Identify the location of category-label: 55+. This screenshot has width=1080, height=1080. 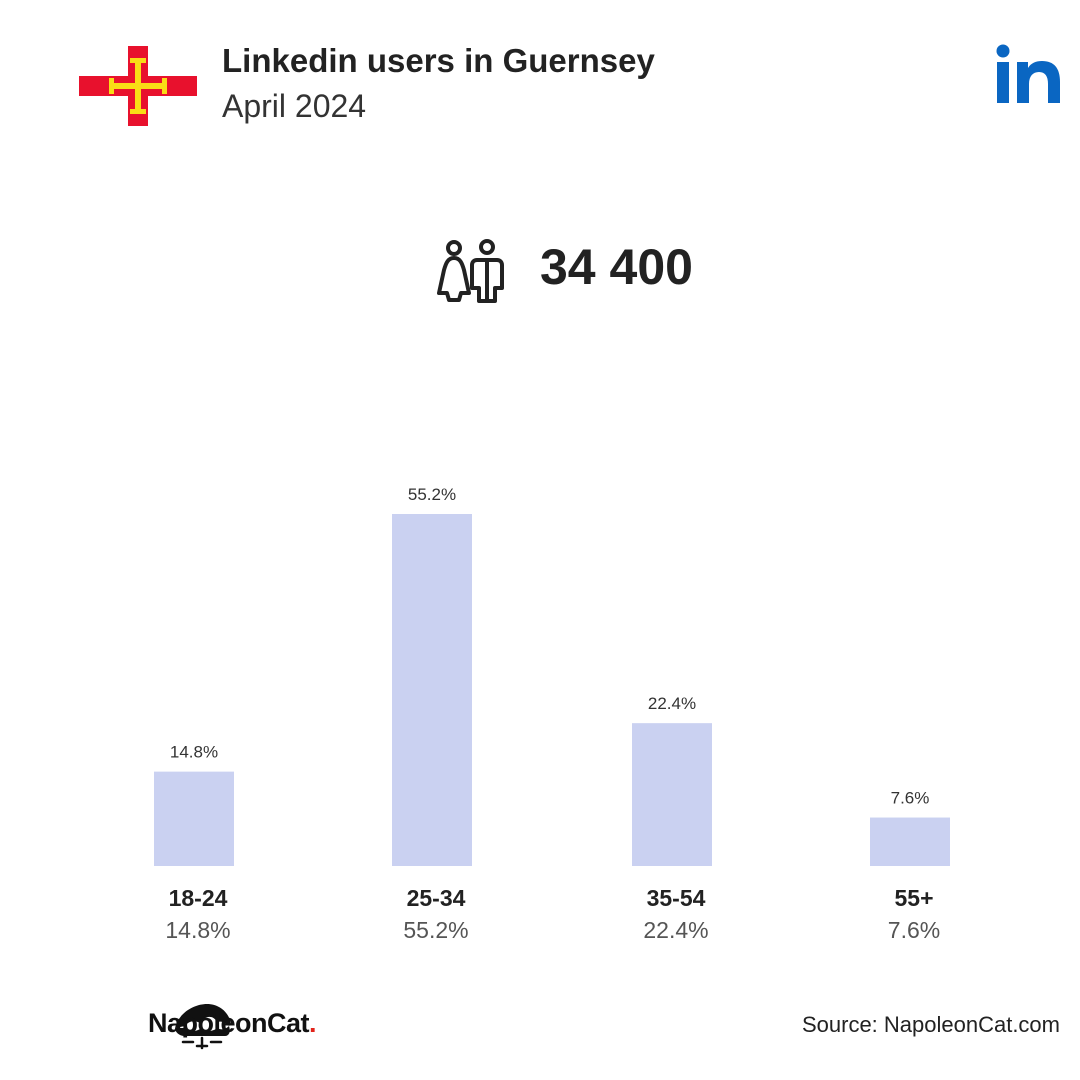
(913, 898).